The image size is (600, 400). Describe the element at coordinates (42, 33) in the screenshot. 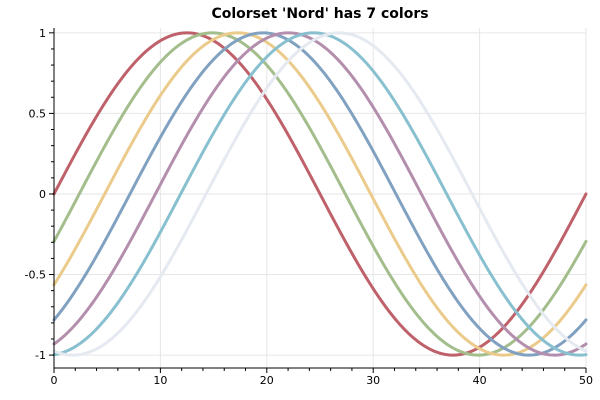

I see `y-tick-label: 1` at that location.